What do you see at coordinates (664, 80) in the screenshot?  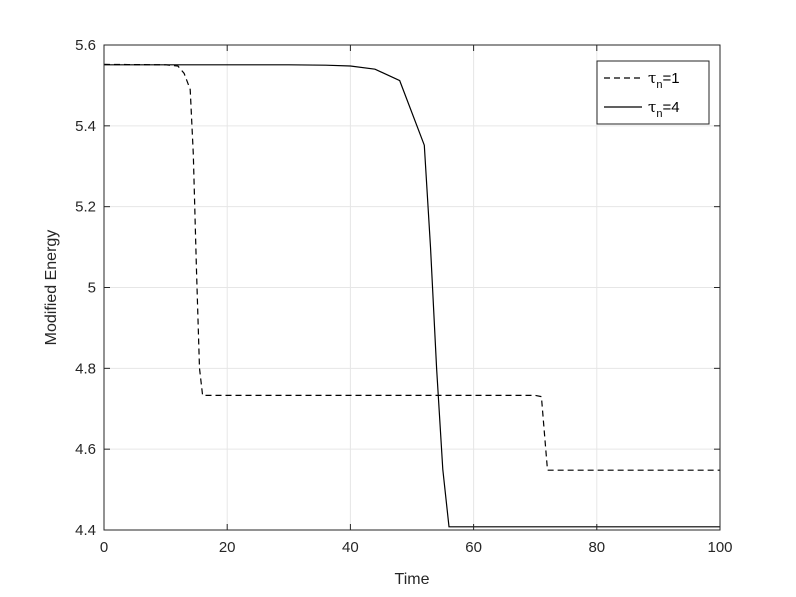 I see `legend-label-1: τn=1` at bounding box center [664, 80].